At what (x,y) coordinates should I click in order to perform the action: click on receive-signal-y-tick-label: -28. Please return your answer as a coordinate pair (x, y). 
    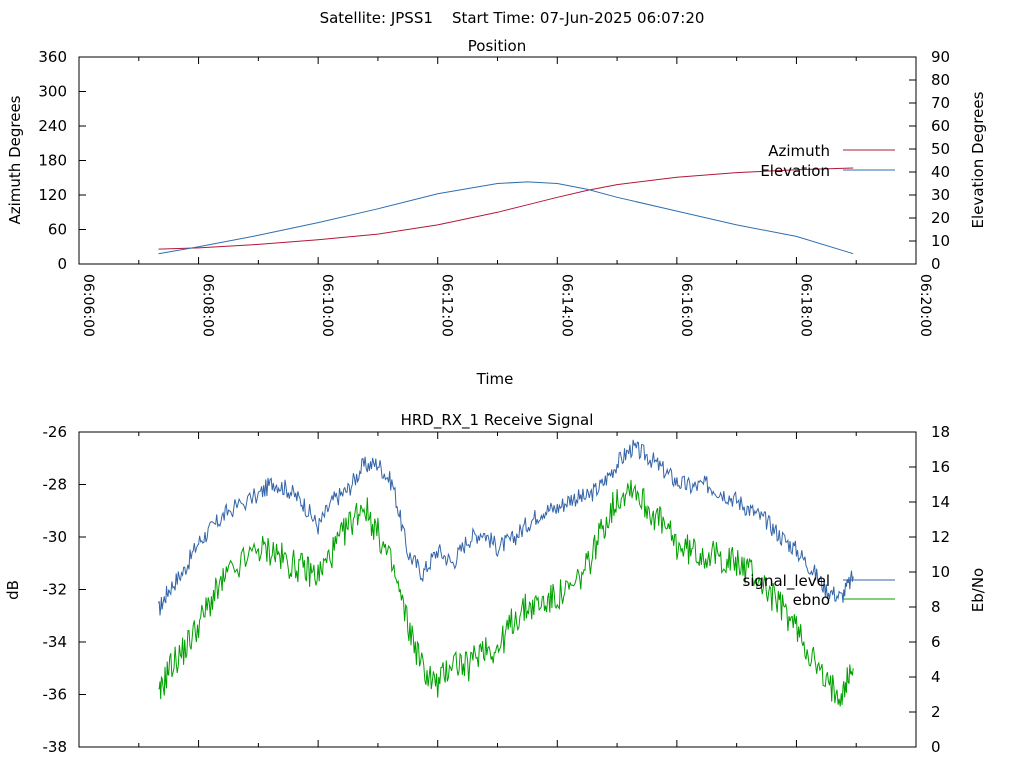
    Looking at the image, I should click on (55, 485).